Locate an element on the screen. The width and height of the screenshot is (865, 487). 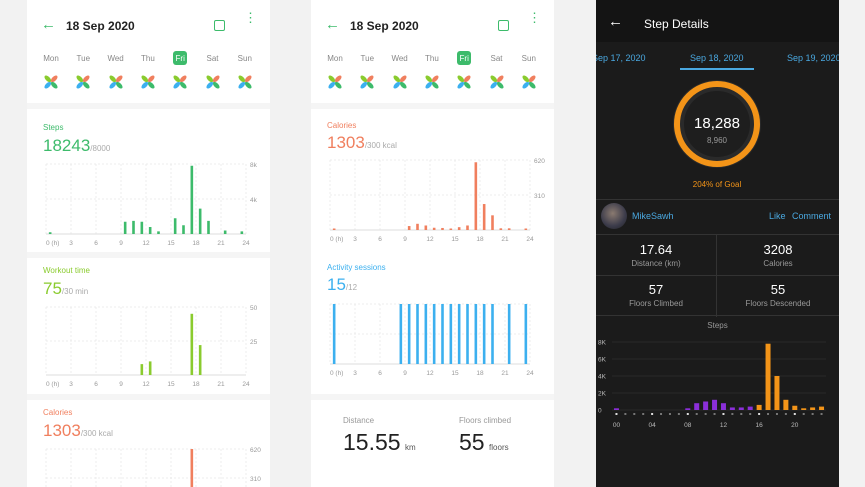
floors-descended-label: Floors Descended is located at coordinates (778, 303).